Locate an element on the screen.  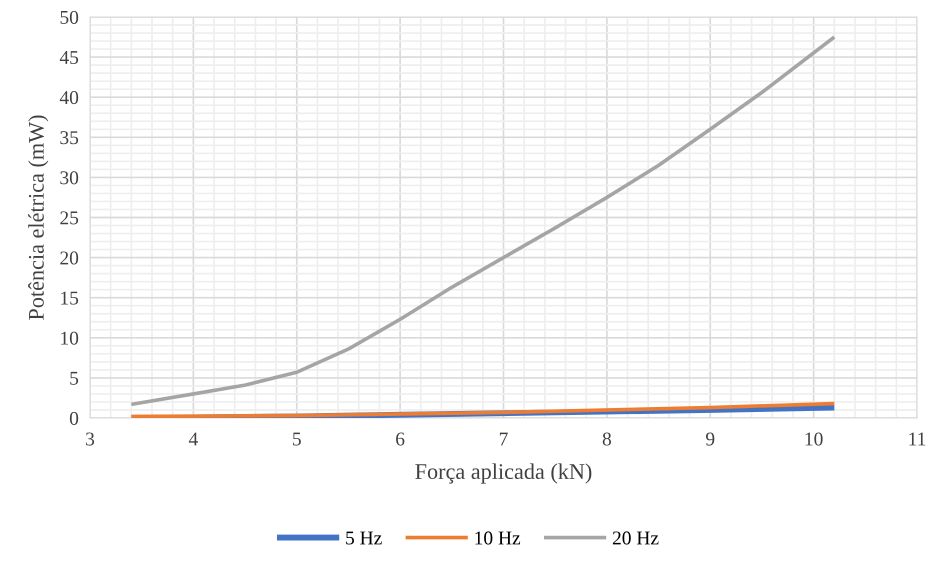
y-tick-label: 25 is located at coordinates (69, 217).